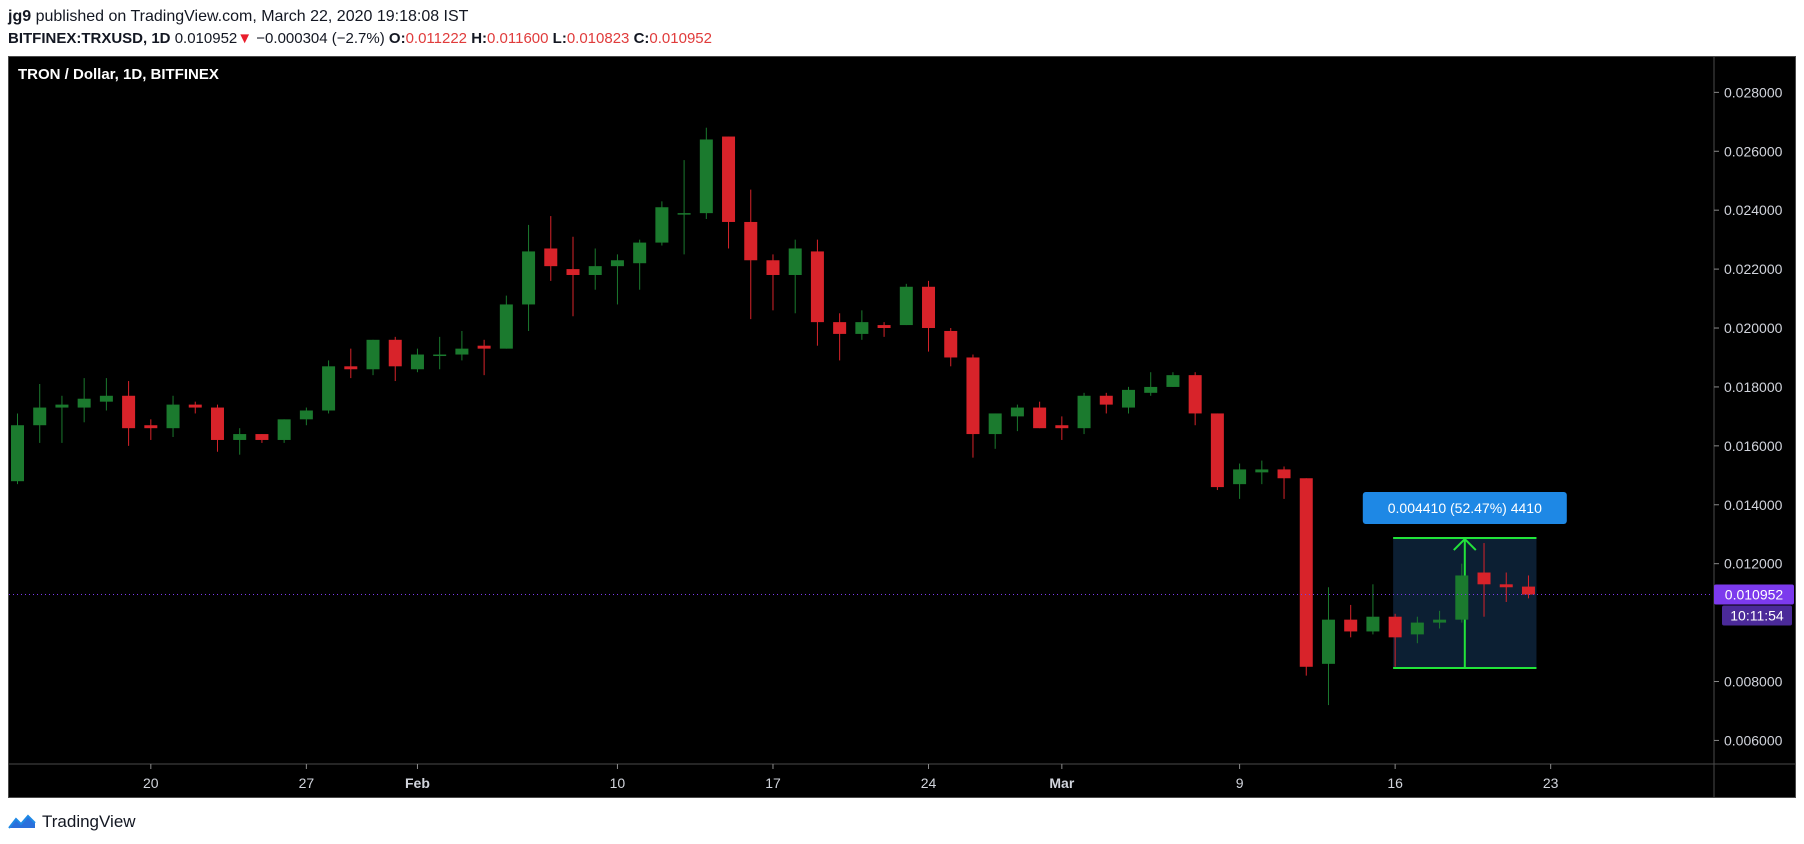  What do you see at coordinates (320, 38) in the screenshot?
I see `change-text: −0.000304 (−2.7%)` at bounding box center [320, 38].